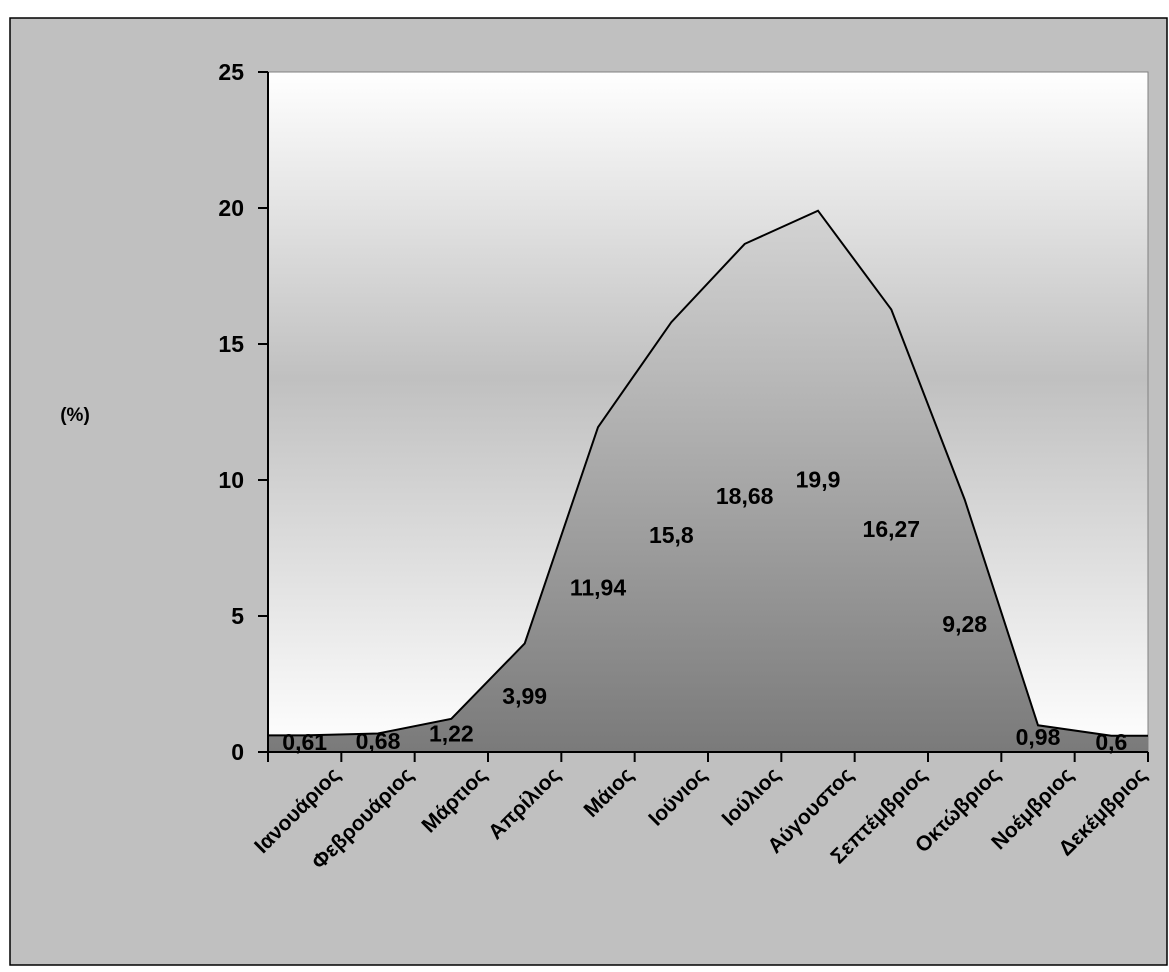  I want to click on y-tick-label: 20, so click(231, 208).